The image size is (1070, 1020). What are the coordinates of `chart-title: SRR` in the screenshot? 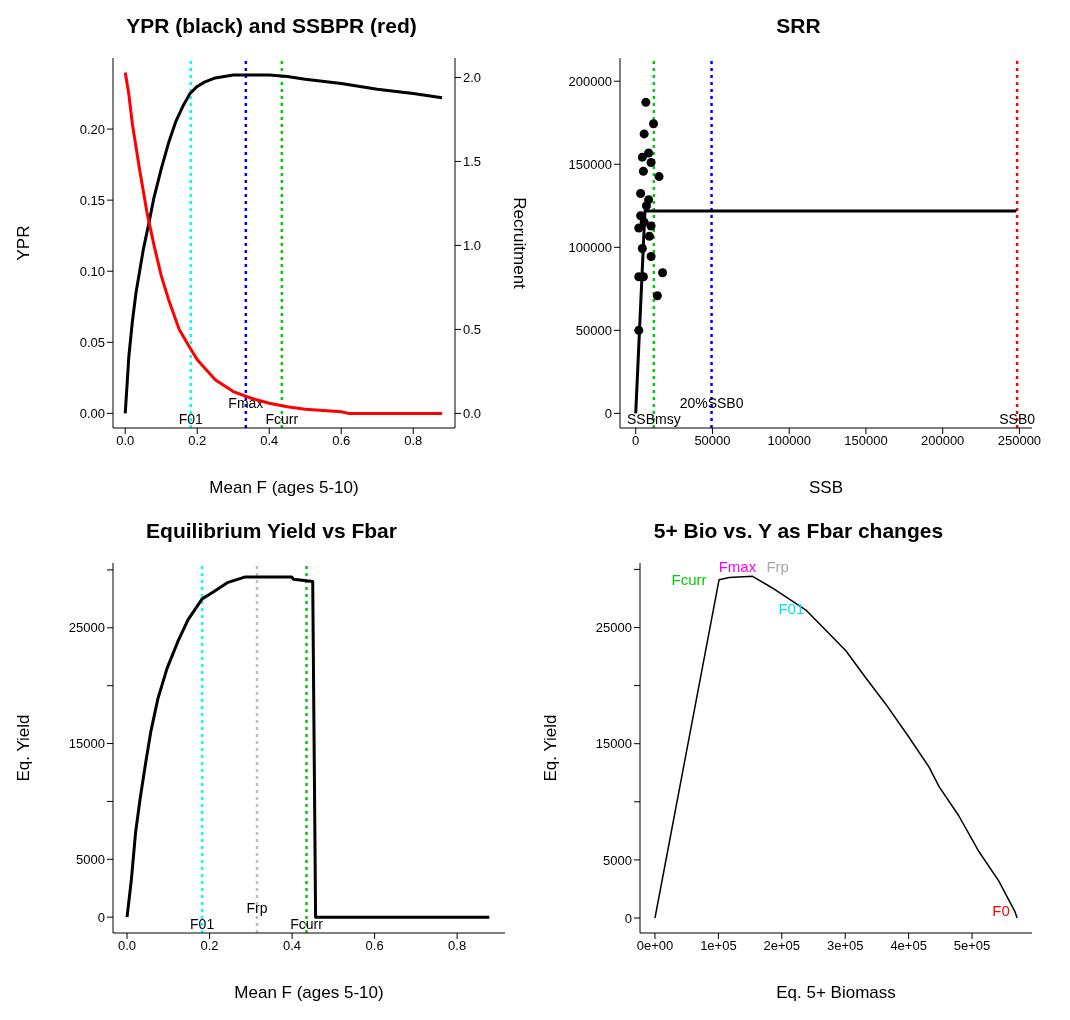 It's located at (798, 26).